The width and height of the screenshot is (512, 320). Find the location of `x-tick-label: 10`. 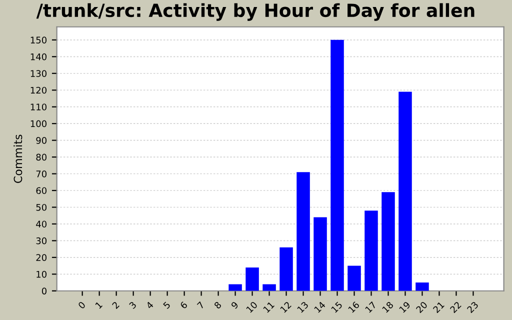

x-tick-label: 10 is located at coordinates (252, 307).